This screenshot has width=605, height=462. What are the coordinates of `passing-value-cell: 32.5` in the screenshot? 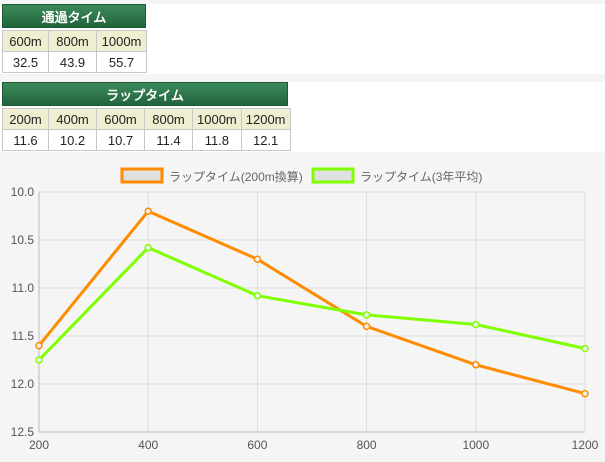 It's located at (25, 62).